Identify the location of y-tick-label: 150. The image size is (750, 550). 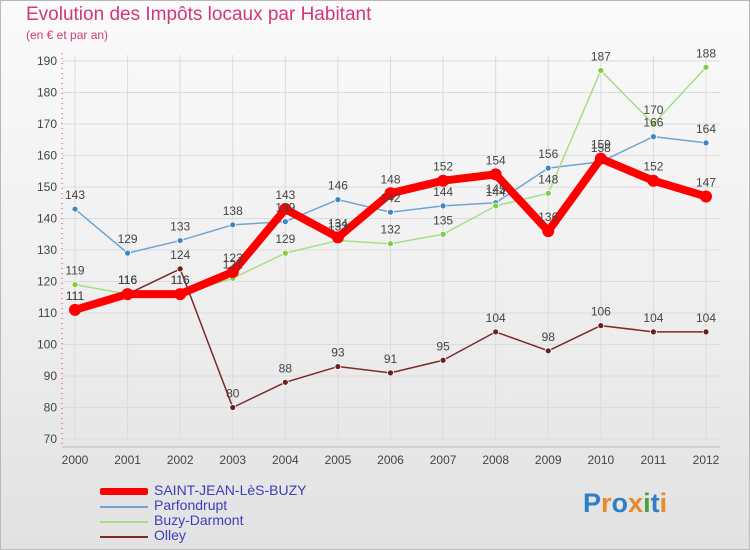
(47, 187).